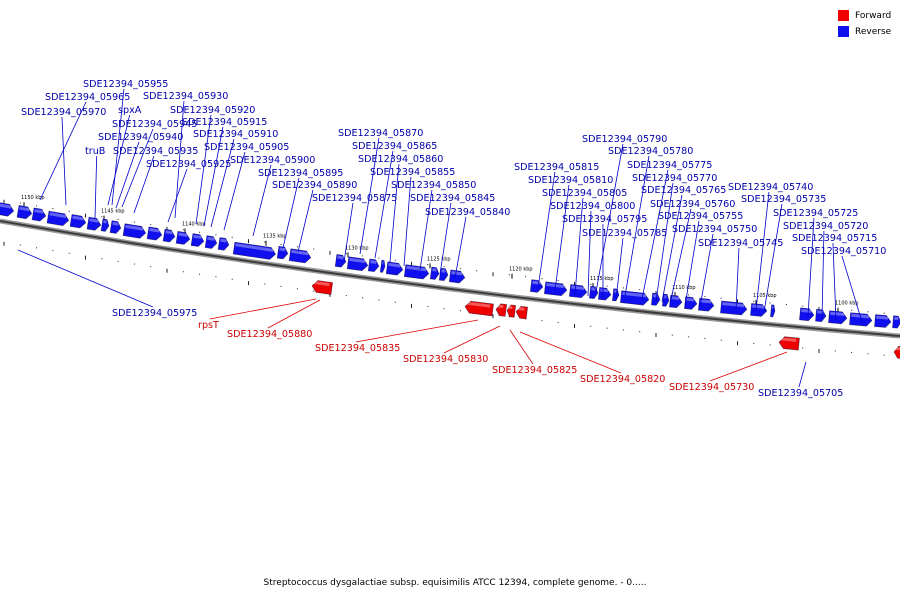  What do you see at coordinates (800, 393) in the screenshot?
I see `gene-label-sde12394-05705: SDE12394_05705` at bounding box center [800, 393].